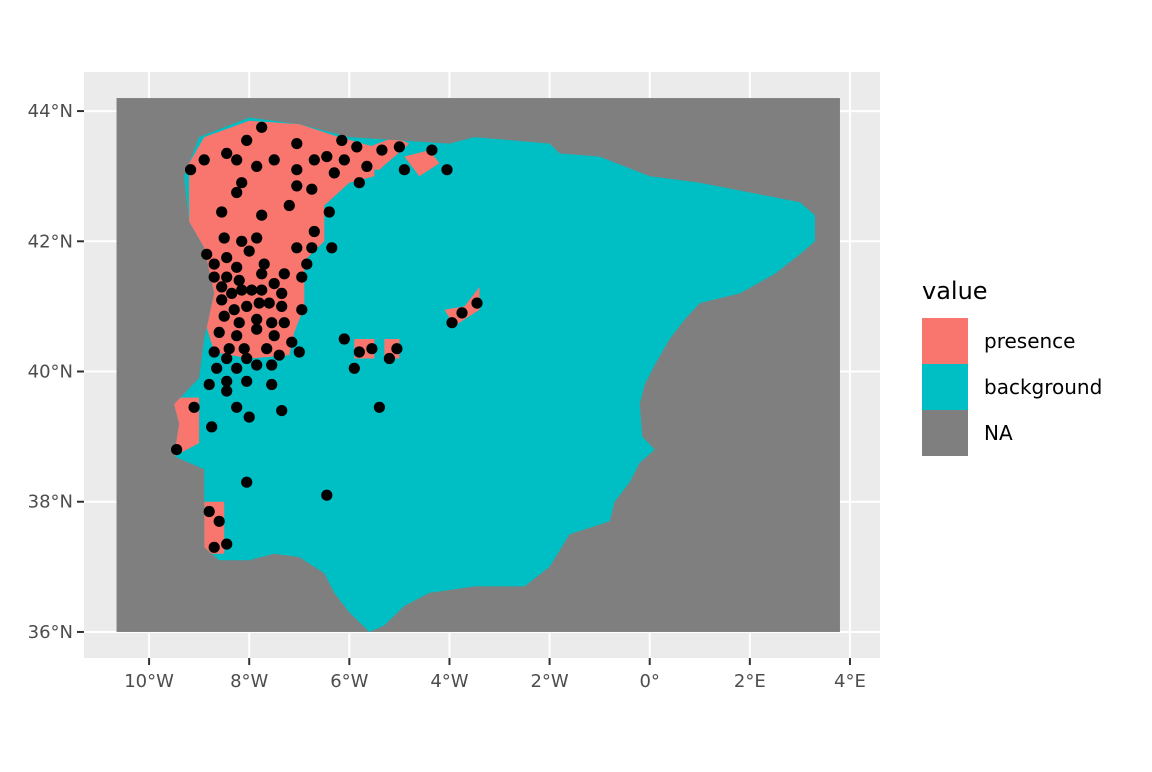 This screenshot has height=772, width=1152. I want to click on legend-label-presence: presence, so click(1029, 341).